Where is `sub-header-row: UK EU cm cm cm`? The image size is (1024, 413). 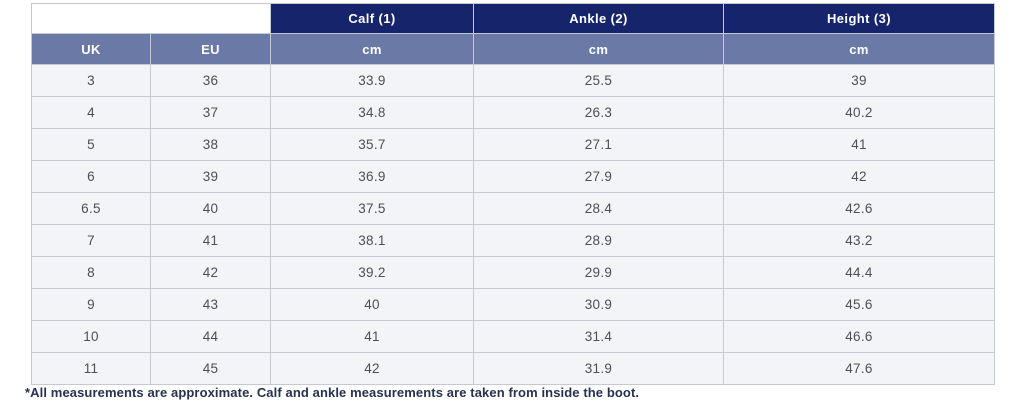
sub-header-row: UK EU cm cm cm is located at coordinates (513, 49).